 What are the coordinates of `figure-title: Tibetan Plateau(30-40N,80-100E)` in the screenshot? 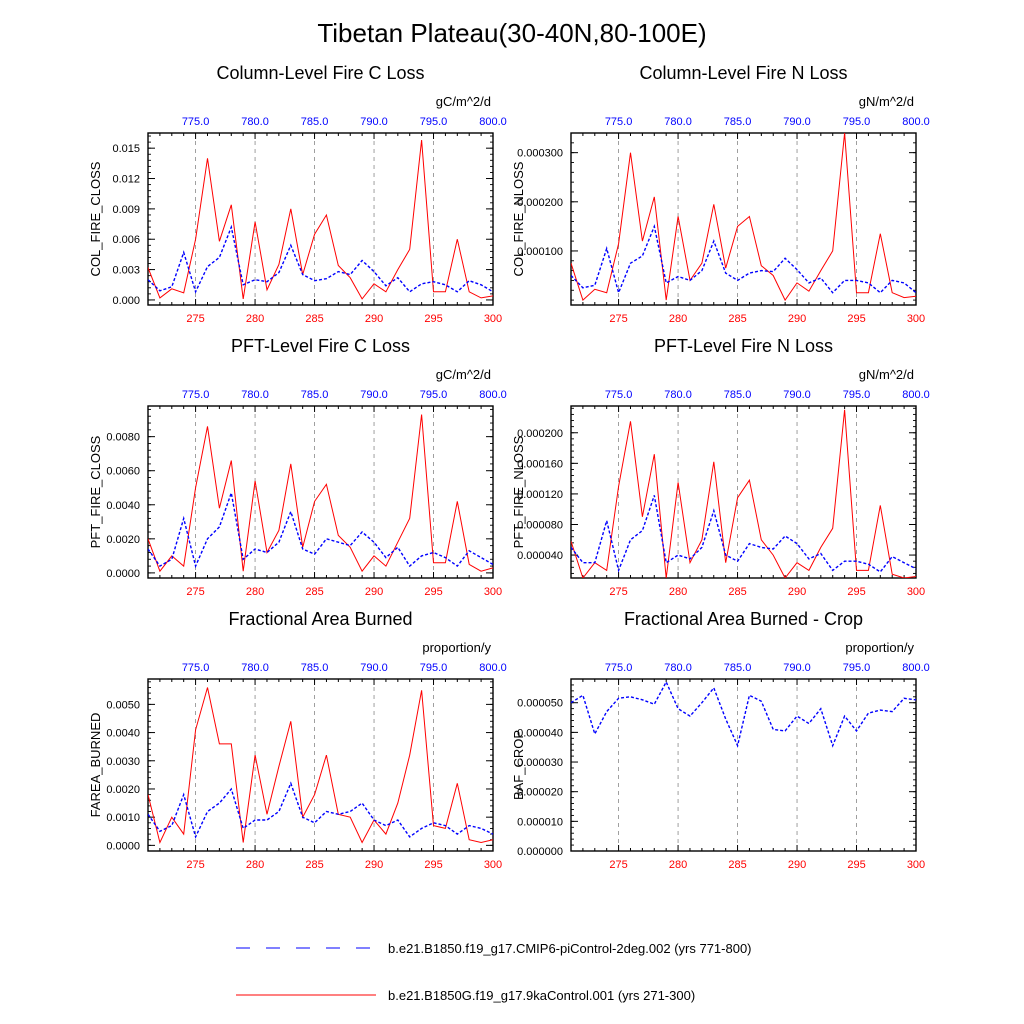 It's located at (511, 33).